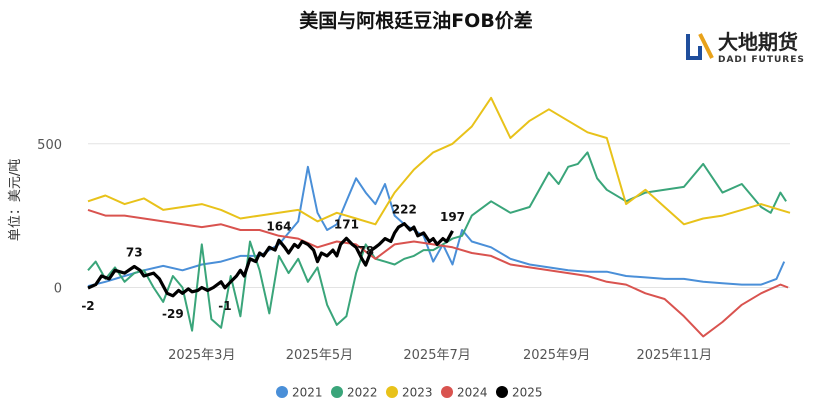 This screenshot has height=414, width=832. What do you see at coordinates (527, 393) in the screenshot?
I see `legend-label-2025: 2025` at bounding box center [527, 393].